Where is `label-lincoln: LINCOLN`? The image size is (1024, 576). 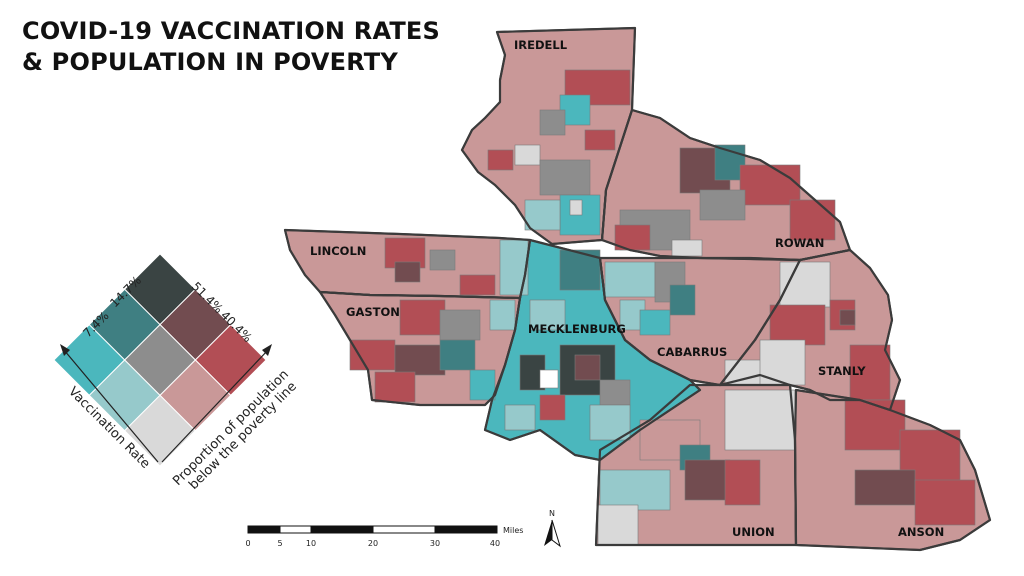
label-lincoln: LINCOLN is located at coordinates (338, 251).